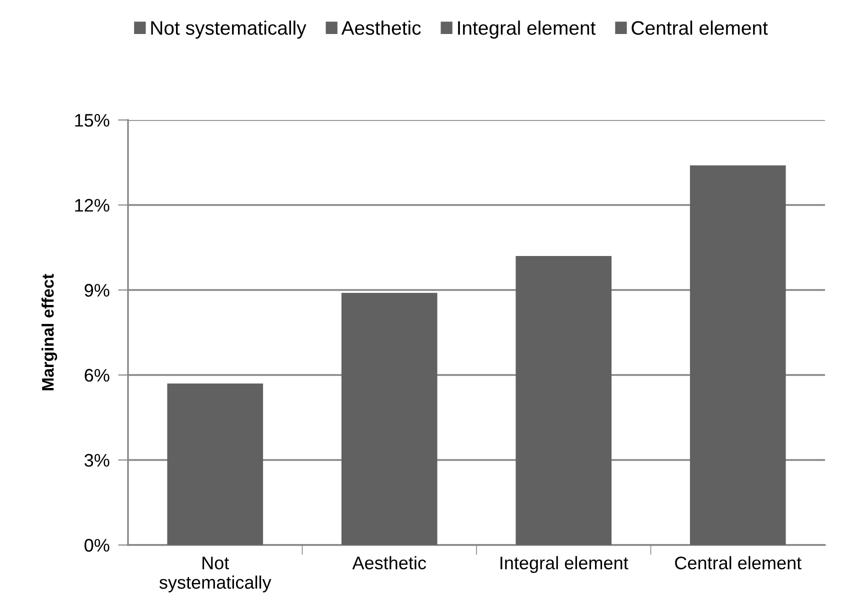 Image resolution: width=851 pixels, height=616 pixels. What do you see at coordinates (97, 375) in the screenshot?
I see `y-tick-label: 6%` at bounding box center [97, 375].